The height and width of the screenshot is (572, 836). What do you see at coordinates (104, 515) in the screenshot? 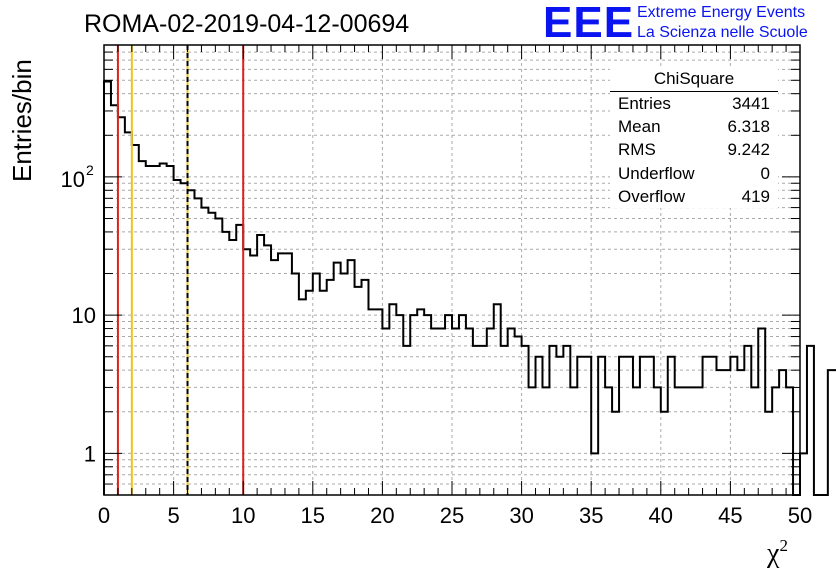
I see `x-tick-label: 0` at bounding box center [104, 515].